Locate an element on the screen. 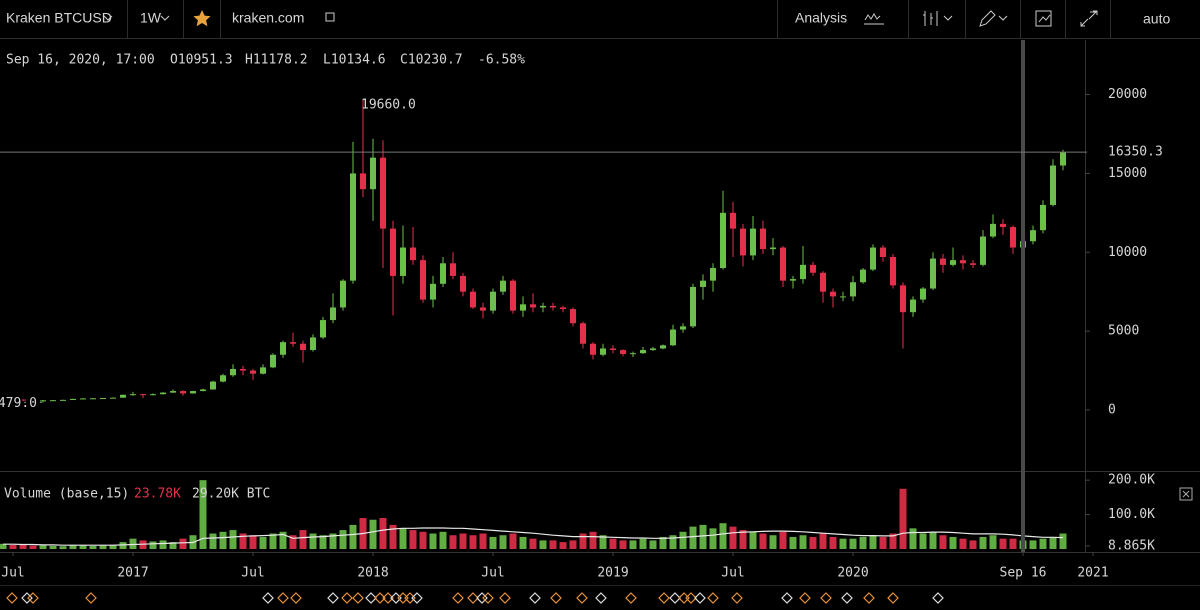 This screenshot has height=610, width=1200. copy-icon is located at coordinates (330, 17).